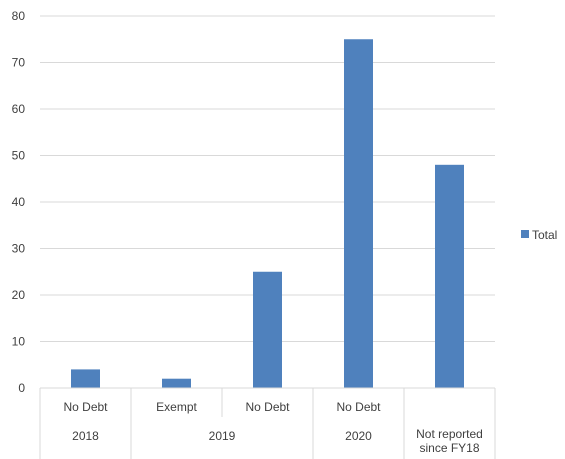  I want to click on category-label: Exempt, so click(176, 407).